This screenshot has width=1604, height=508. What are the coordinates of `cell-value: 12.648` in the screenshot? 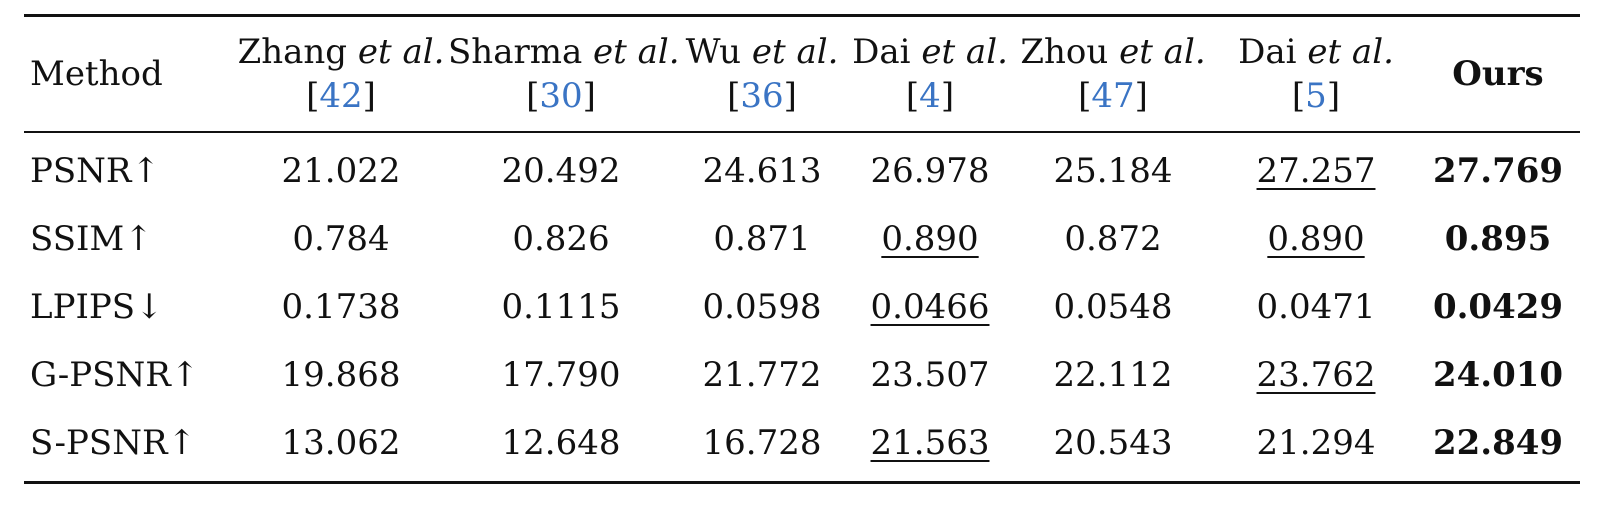 It's located at (561, 443).